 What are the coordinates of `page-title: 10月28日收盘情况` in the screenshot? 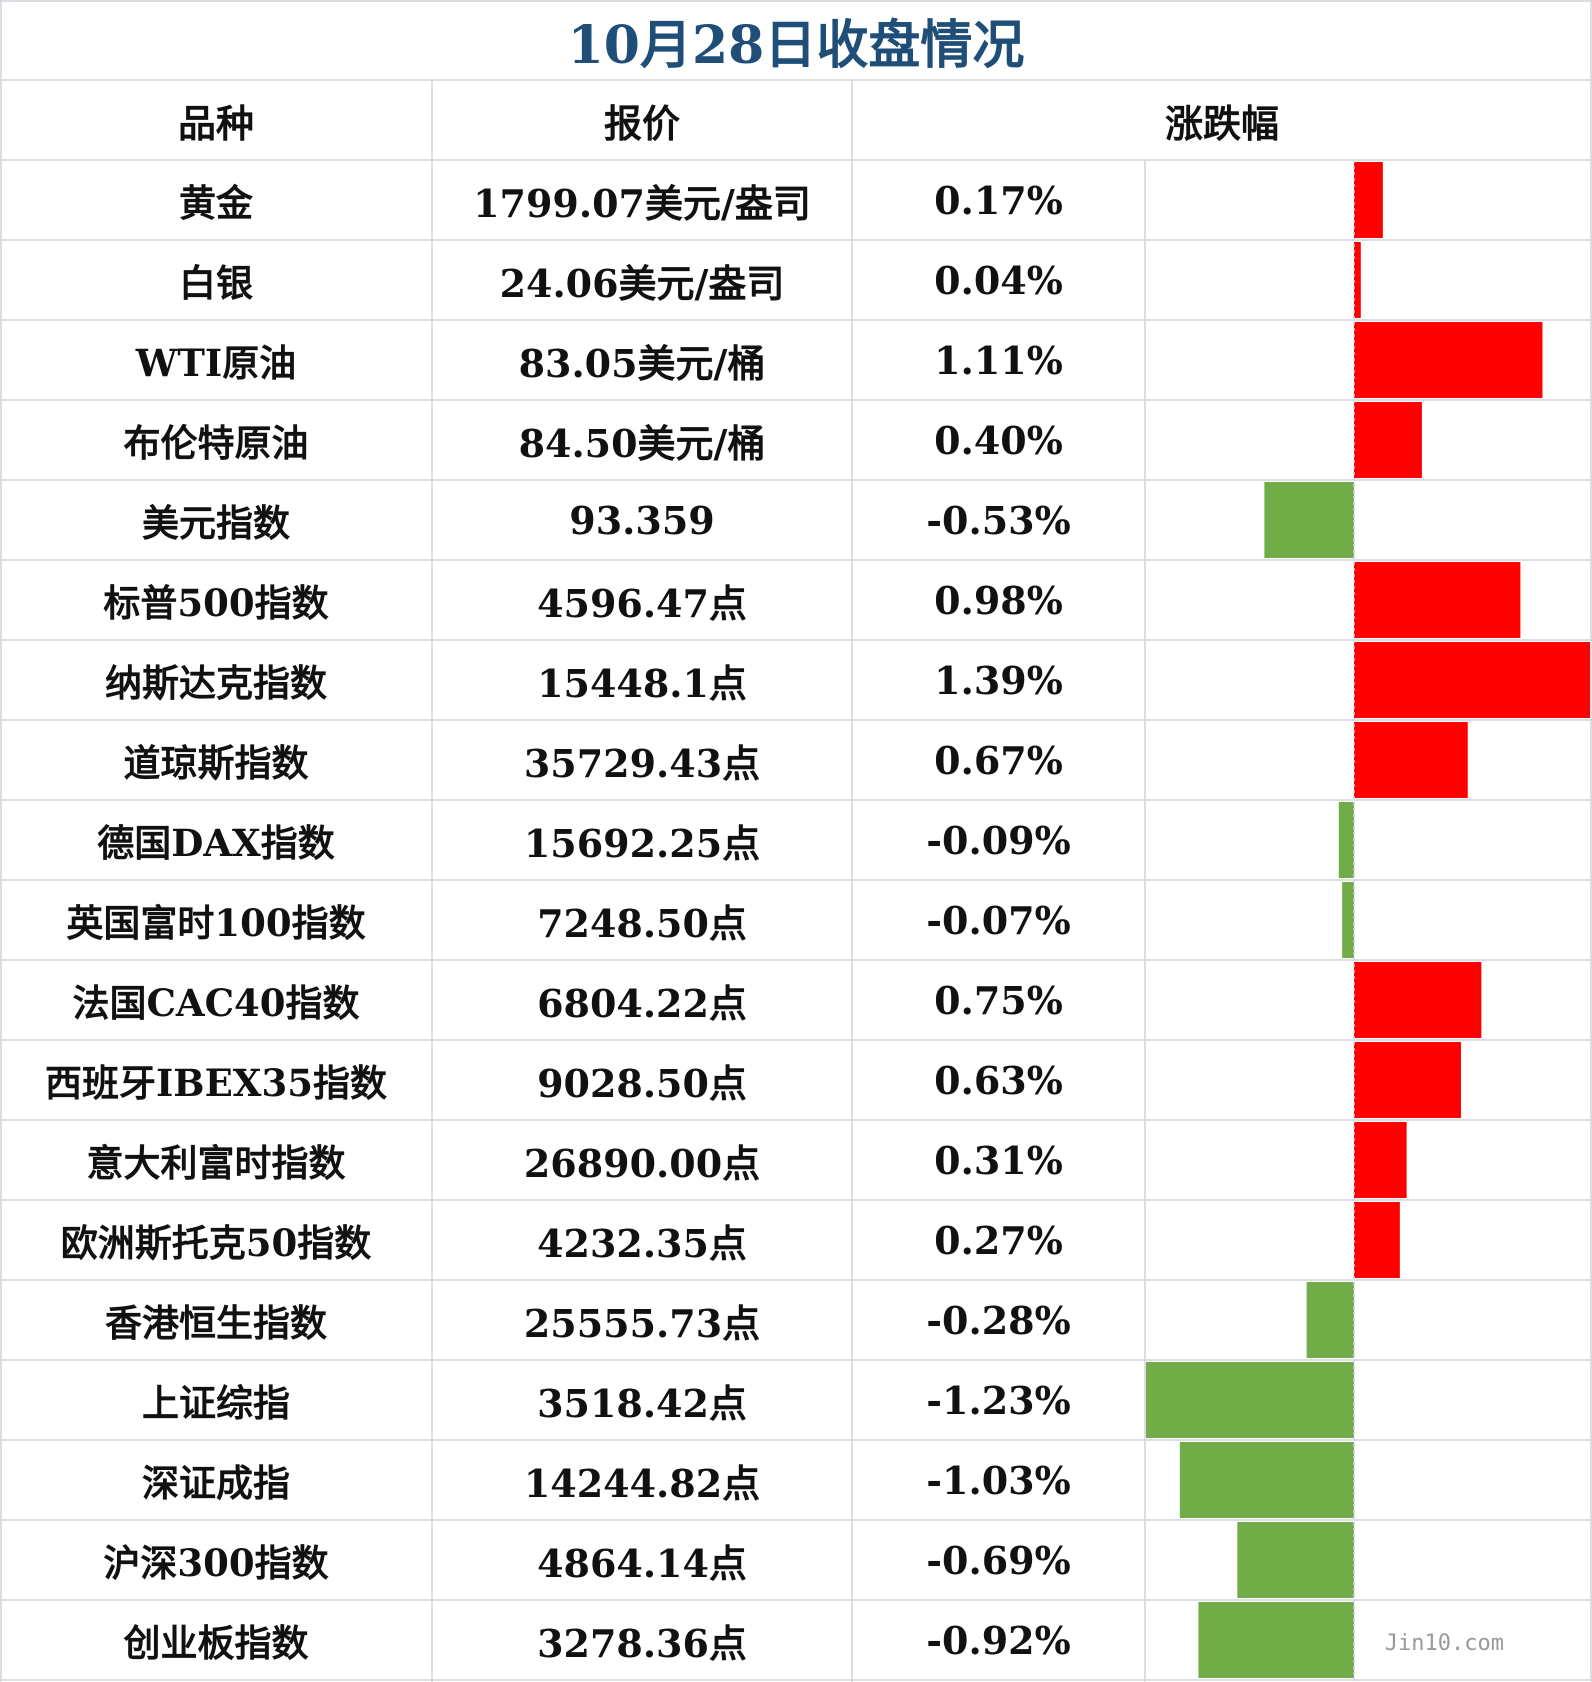 It's located at (796, 45).